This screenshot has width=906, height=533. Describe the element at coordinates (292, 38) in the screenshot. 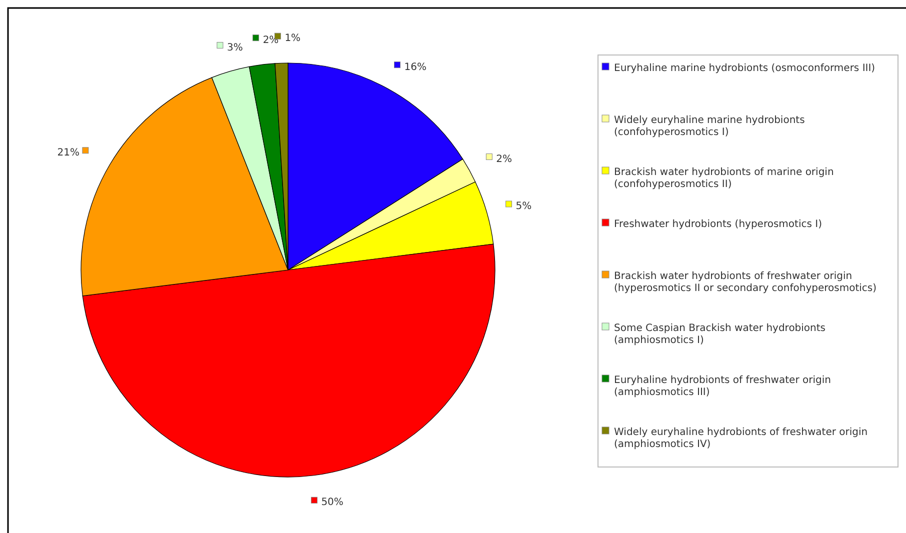

I see `data-label: 1%` at that location.